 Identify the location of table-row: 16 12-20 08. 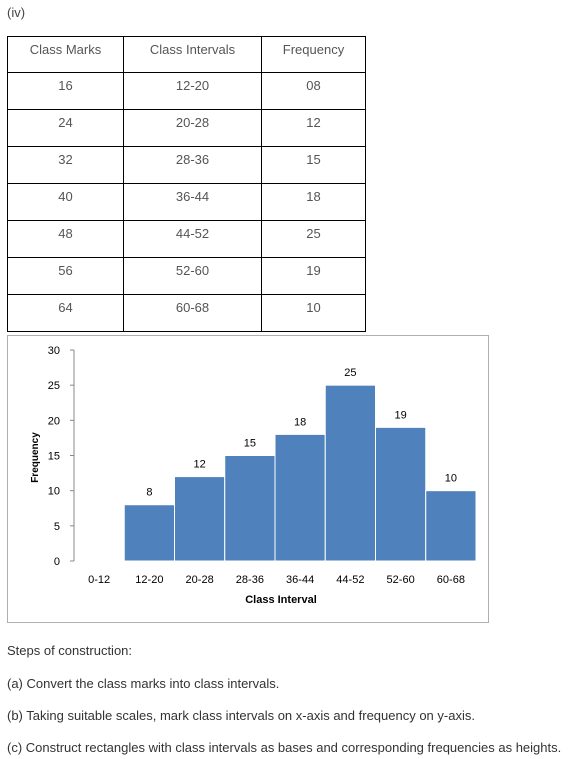
(186, 91).